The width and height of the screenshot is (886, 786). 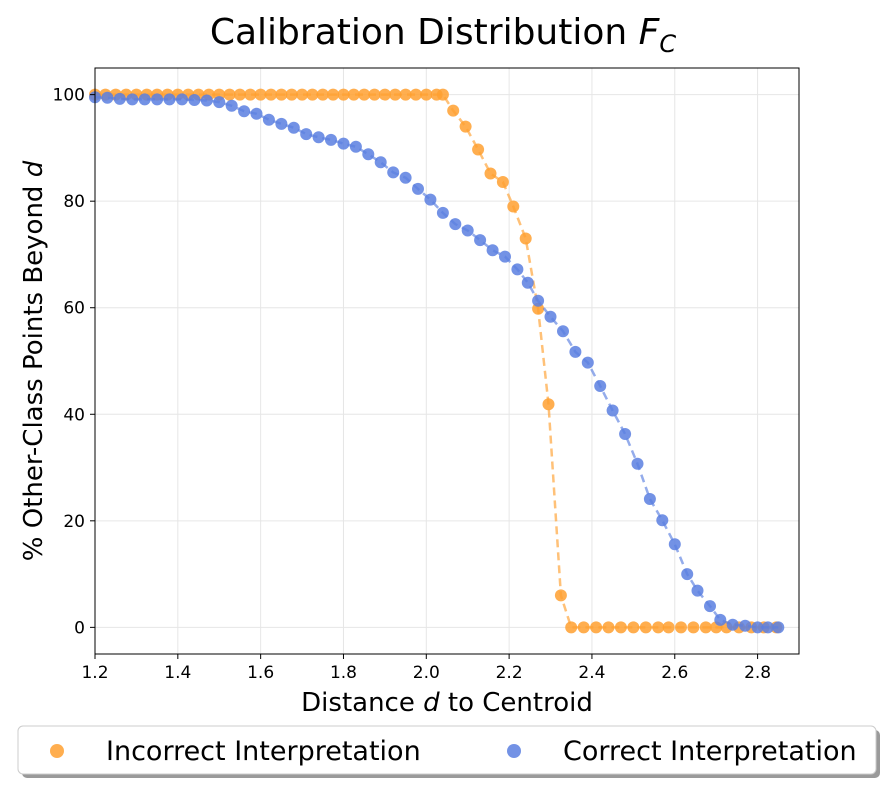 What do you see at coordinates (516, 703) in the screenshot?
I see `x-axis-label-suffix: to Centroid` at bounding box center [516, 703].